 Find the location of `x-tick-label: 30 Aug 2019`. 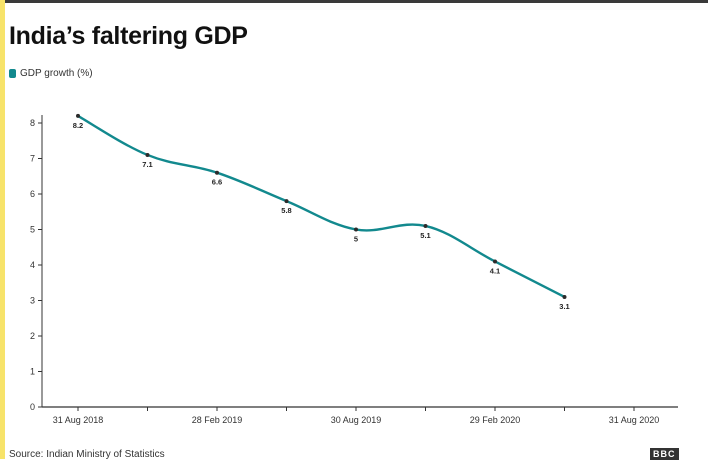

x-tick-label: 30 Aug 2019 is located at coordinates (356, 420).